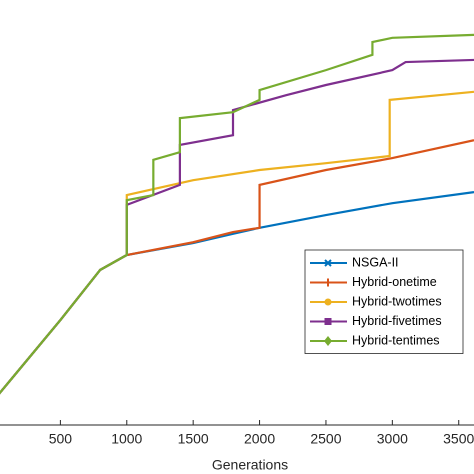  What do you see at coordinates (259, 439) in the screenshot?
I see `x-tick-label: 2000` at bounding box center [259, 439].